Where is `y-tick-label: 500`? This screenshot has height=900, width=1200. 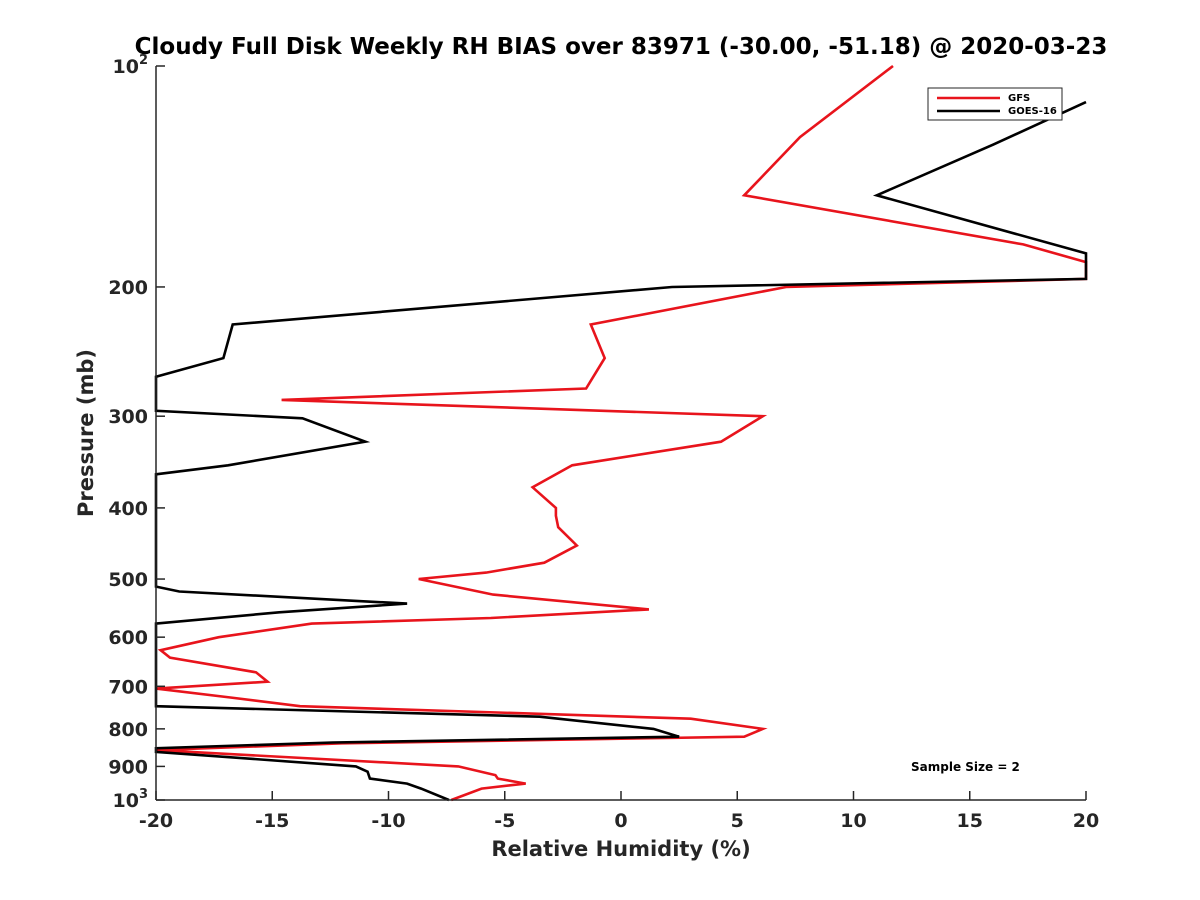 y-tick-label: 500 is located at coordinates (128, 580).